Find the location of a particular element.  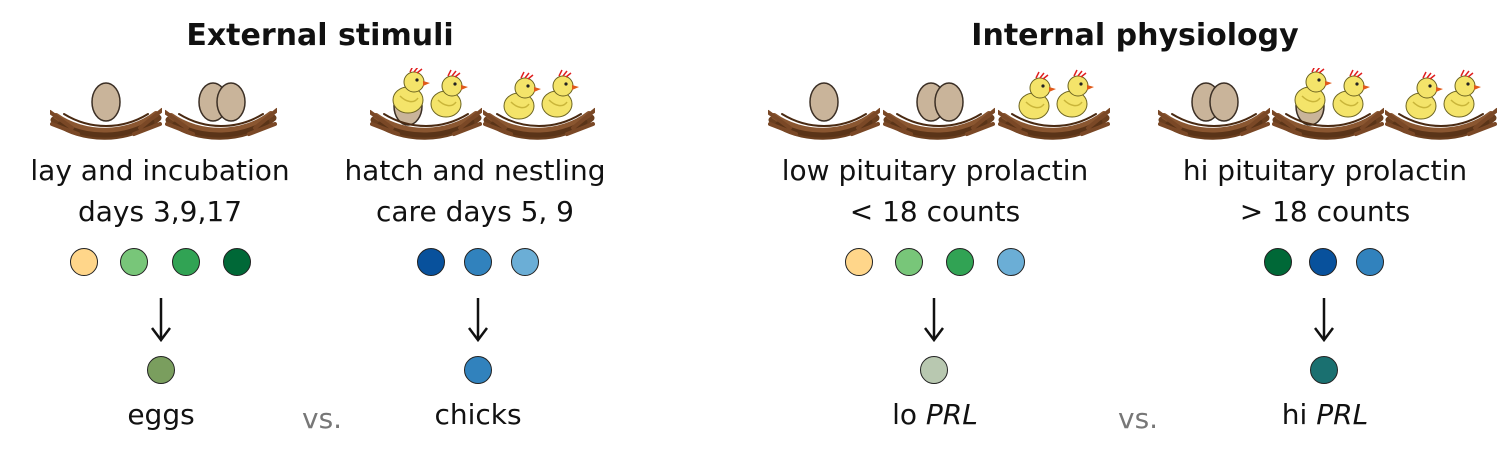

hi-prl-label: hi PRL is located at coordinates (1325, 414).